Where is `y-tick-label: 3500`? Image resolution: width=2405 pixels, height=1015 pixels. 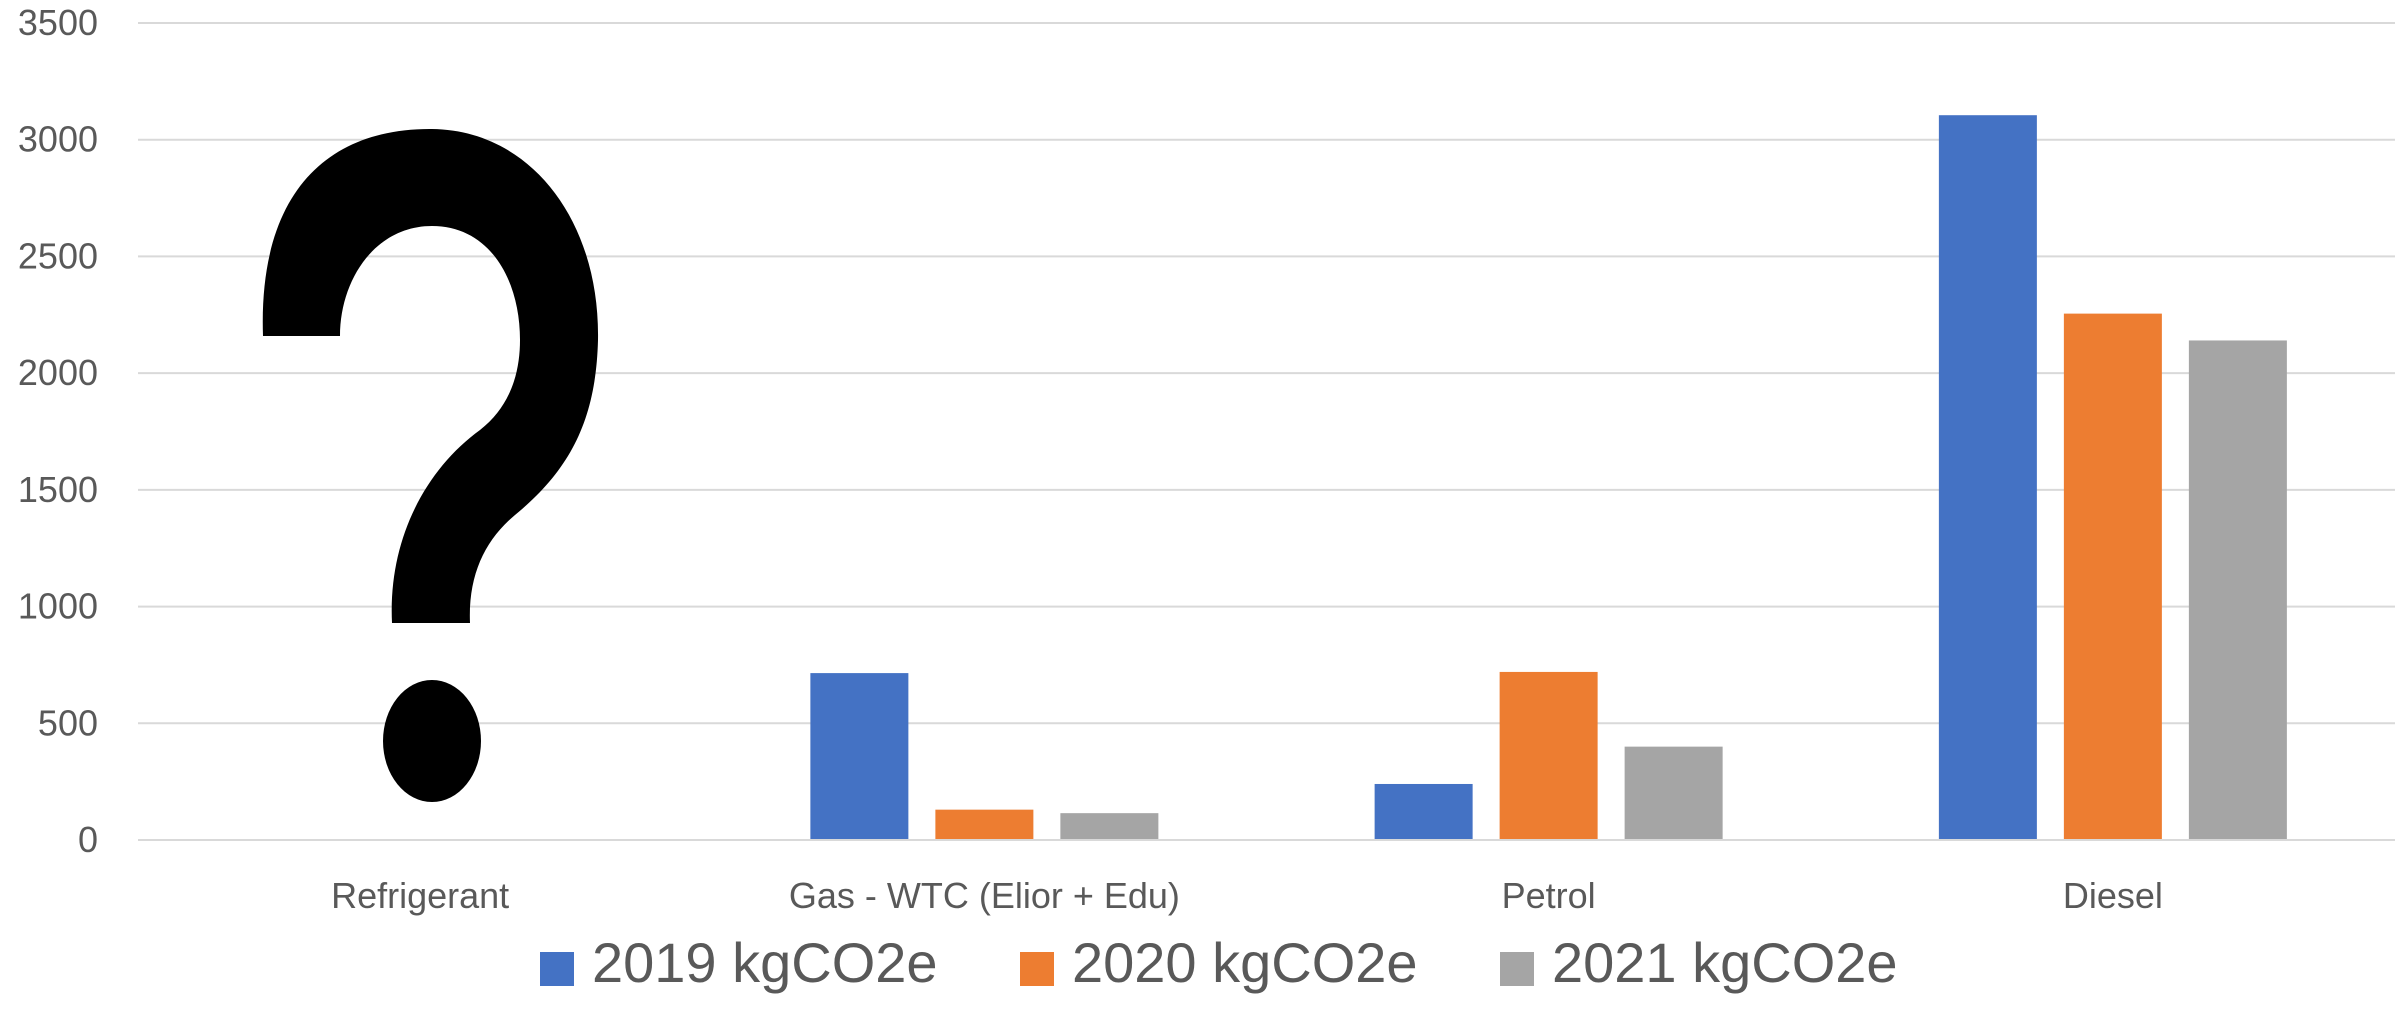 y-tick-label: 3500 is located at coordinates (58, 22).